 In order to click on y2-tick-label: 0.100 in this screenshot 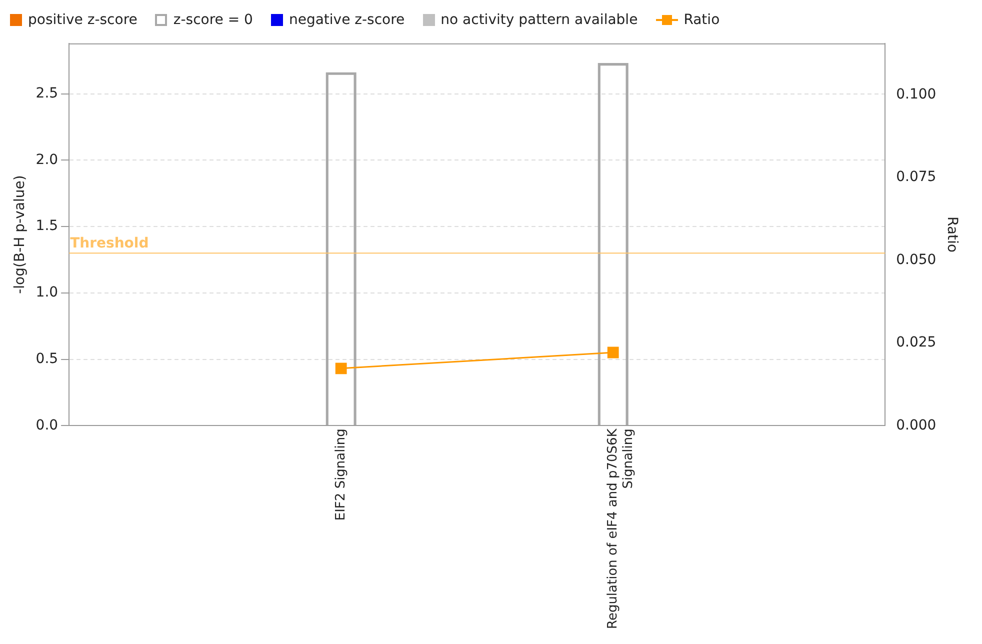, I will do `click(916, 94)`.